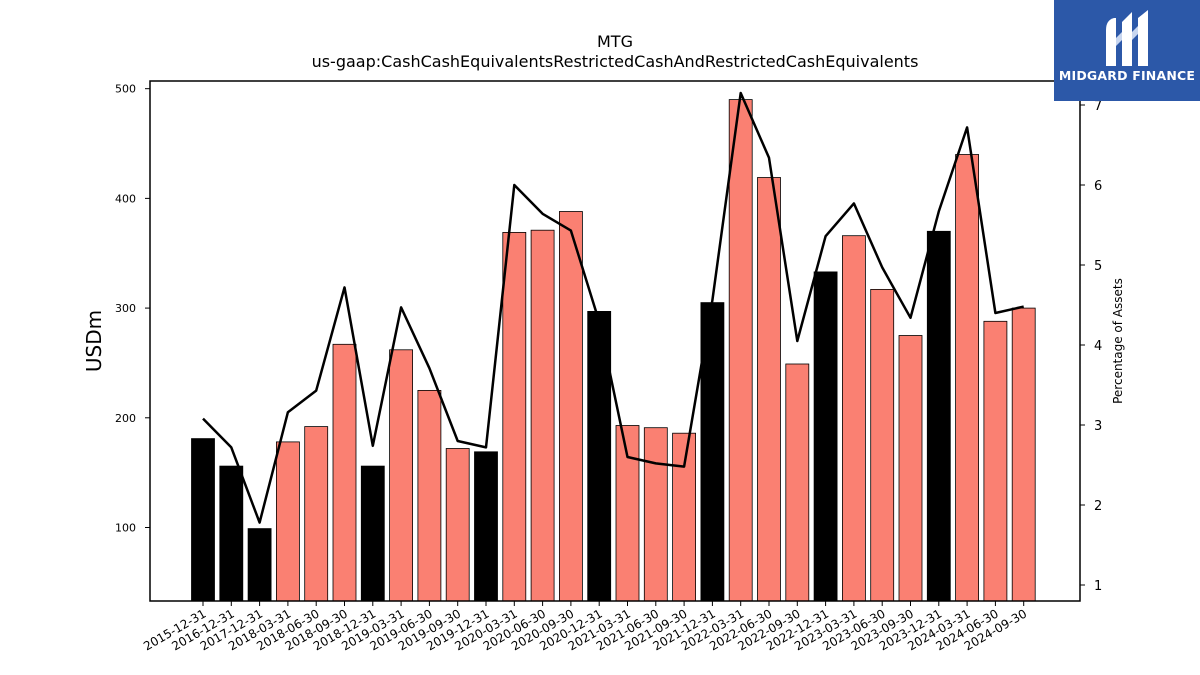 Image resolution: width=1200 pixels, height=675 pixels. I want to click on y2-tick-label: 1, so click(1098, 586).